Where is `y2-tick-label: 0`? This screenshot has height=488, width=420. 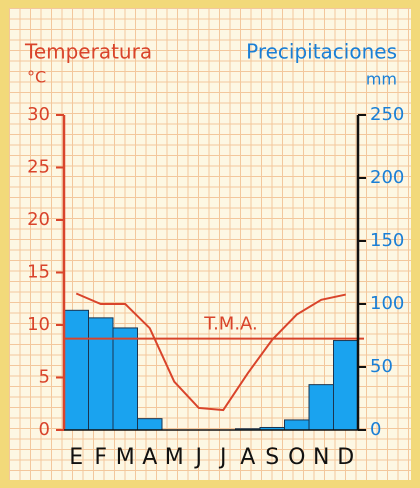 y2-tick-label: 0 is located at coordinates (375, 429).